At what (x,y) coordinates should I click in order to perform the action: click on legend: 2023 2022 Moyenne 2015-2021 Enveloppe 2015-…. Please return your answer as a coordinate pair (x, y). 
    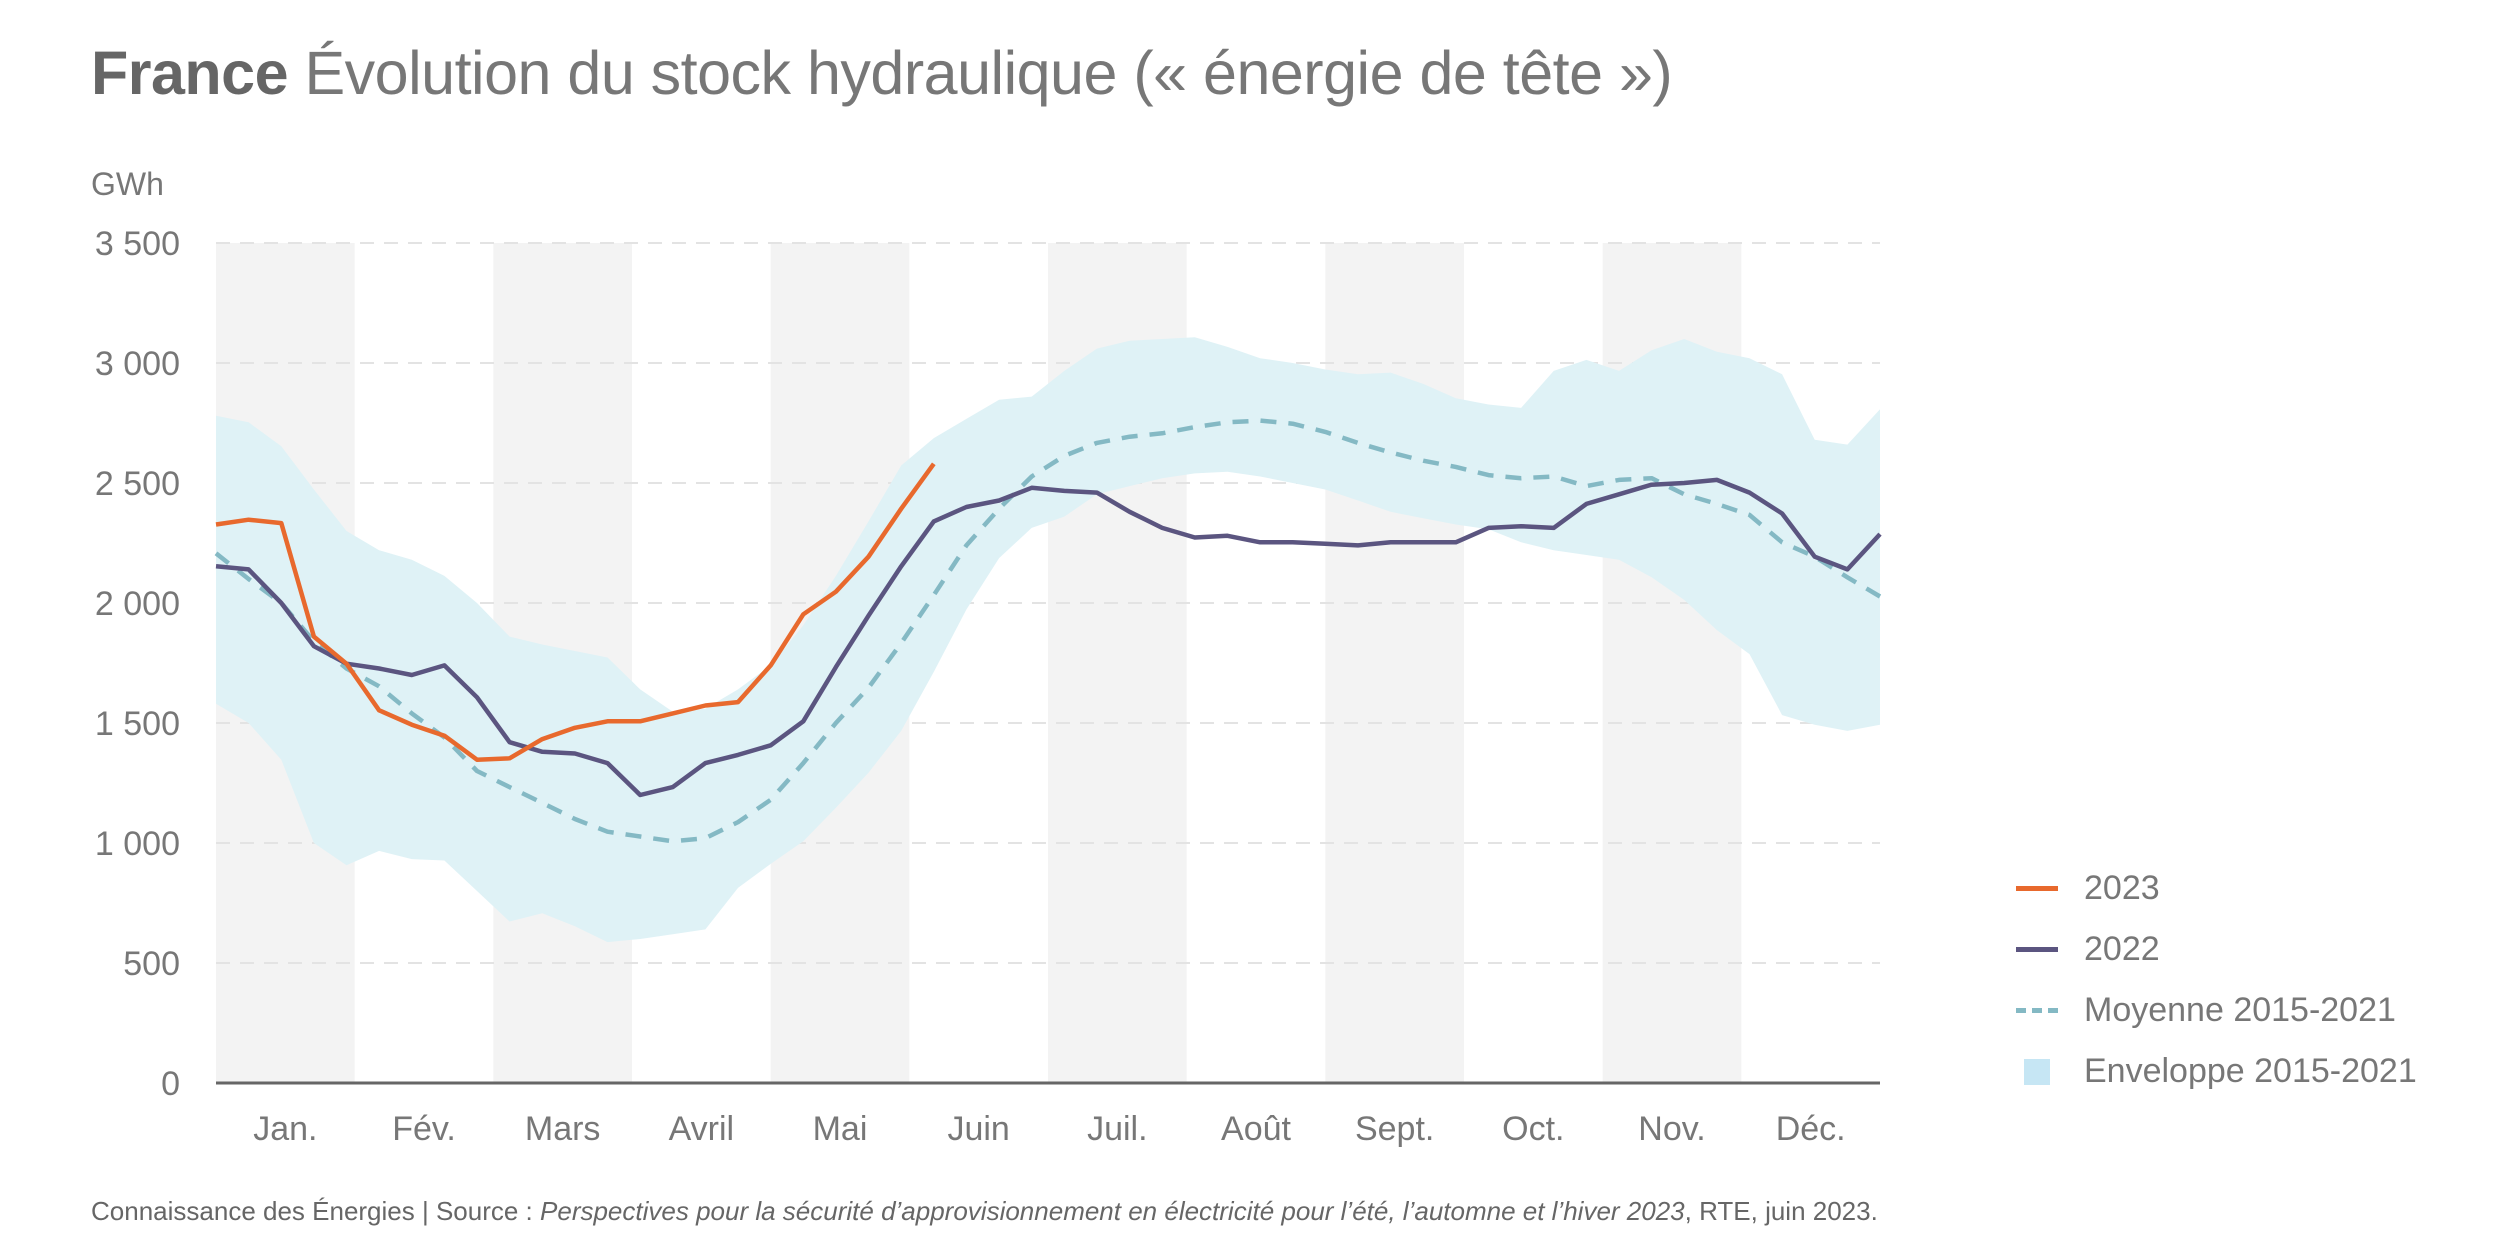
    Looking at the image, I should click on (2216, 980).